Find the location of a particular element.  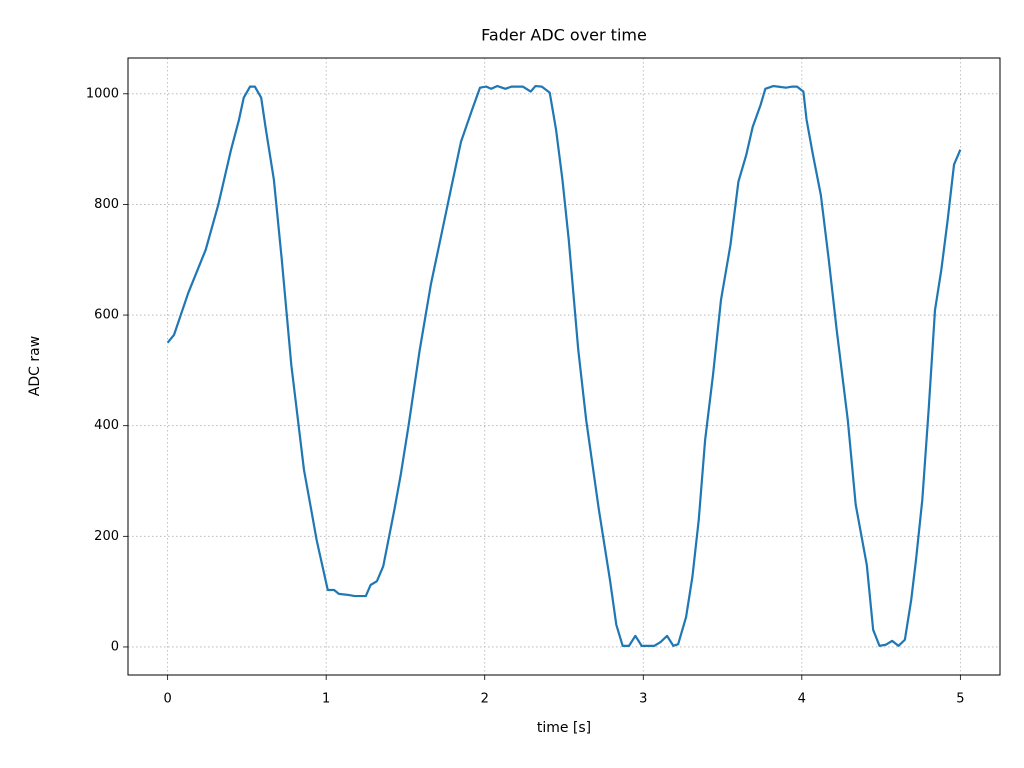

y-tick-label: 1000 is located at coordinates (102, 93).